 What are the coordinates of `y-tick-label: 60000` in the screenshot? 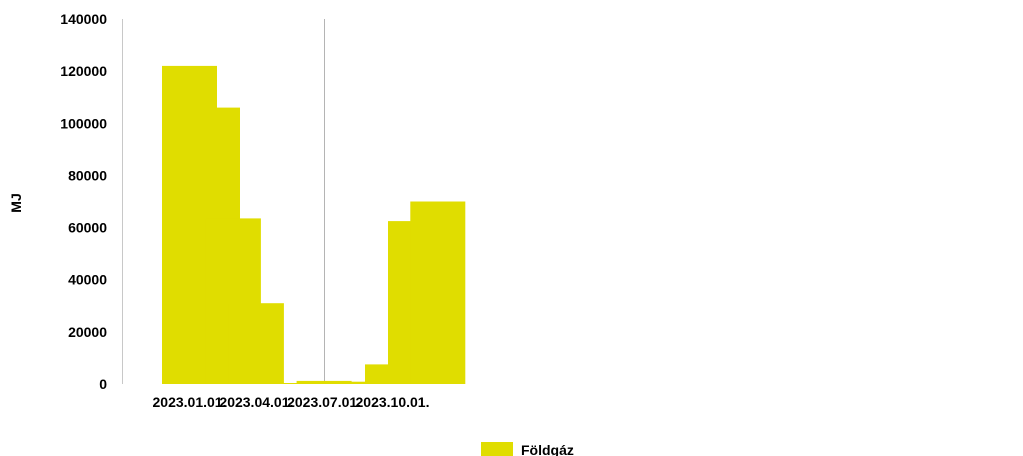 It's located at (87, 228).